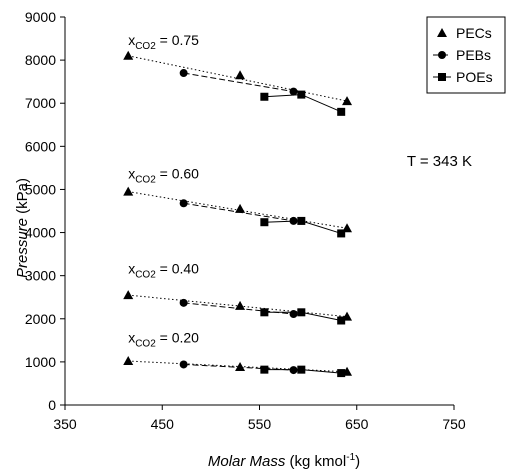 The image size is (516, 474). What do you see at coordinates (474, 33) in the screenshot?
I see `legend-label-pecs: PECs` at bounding box center [474, 33].